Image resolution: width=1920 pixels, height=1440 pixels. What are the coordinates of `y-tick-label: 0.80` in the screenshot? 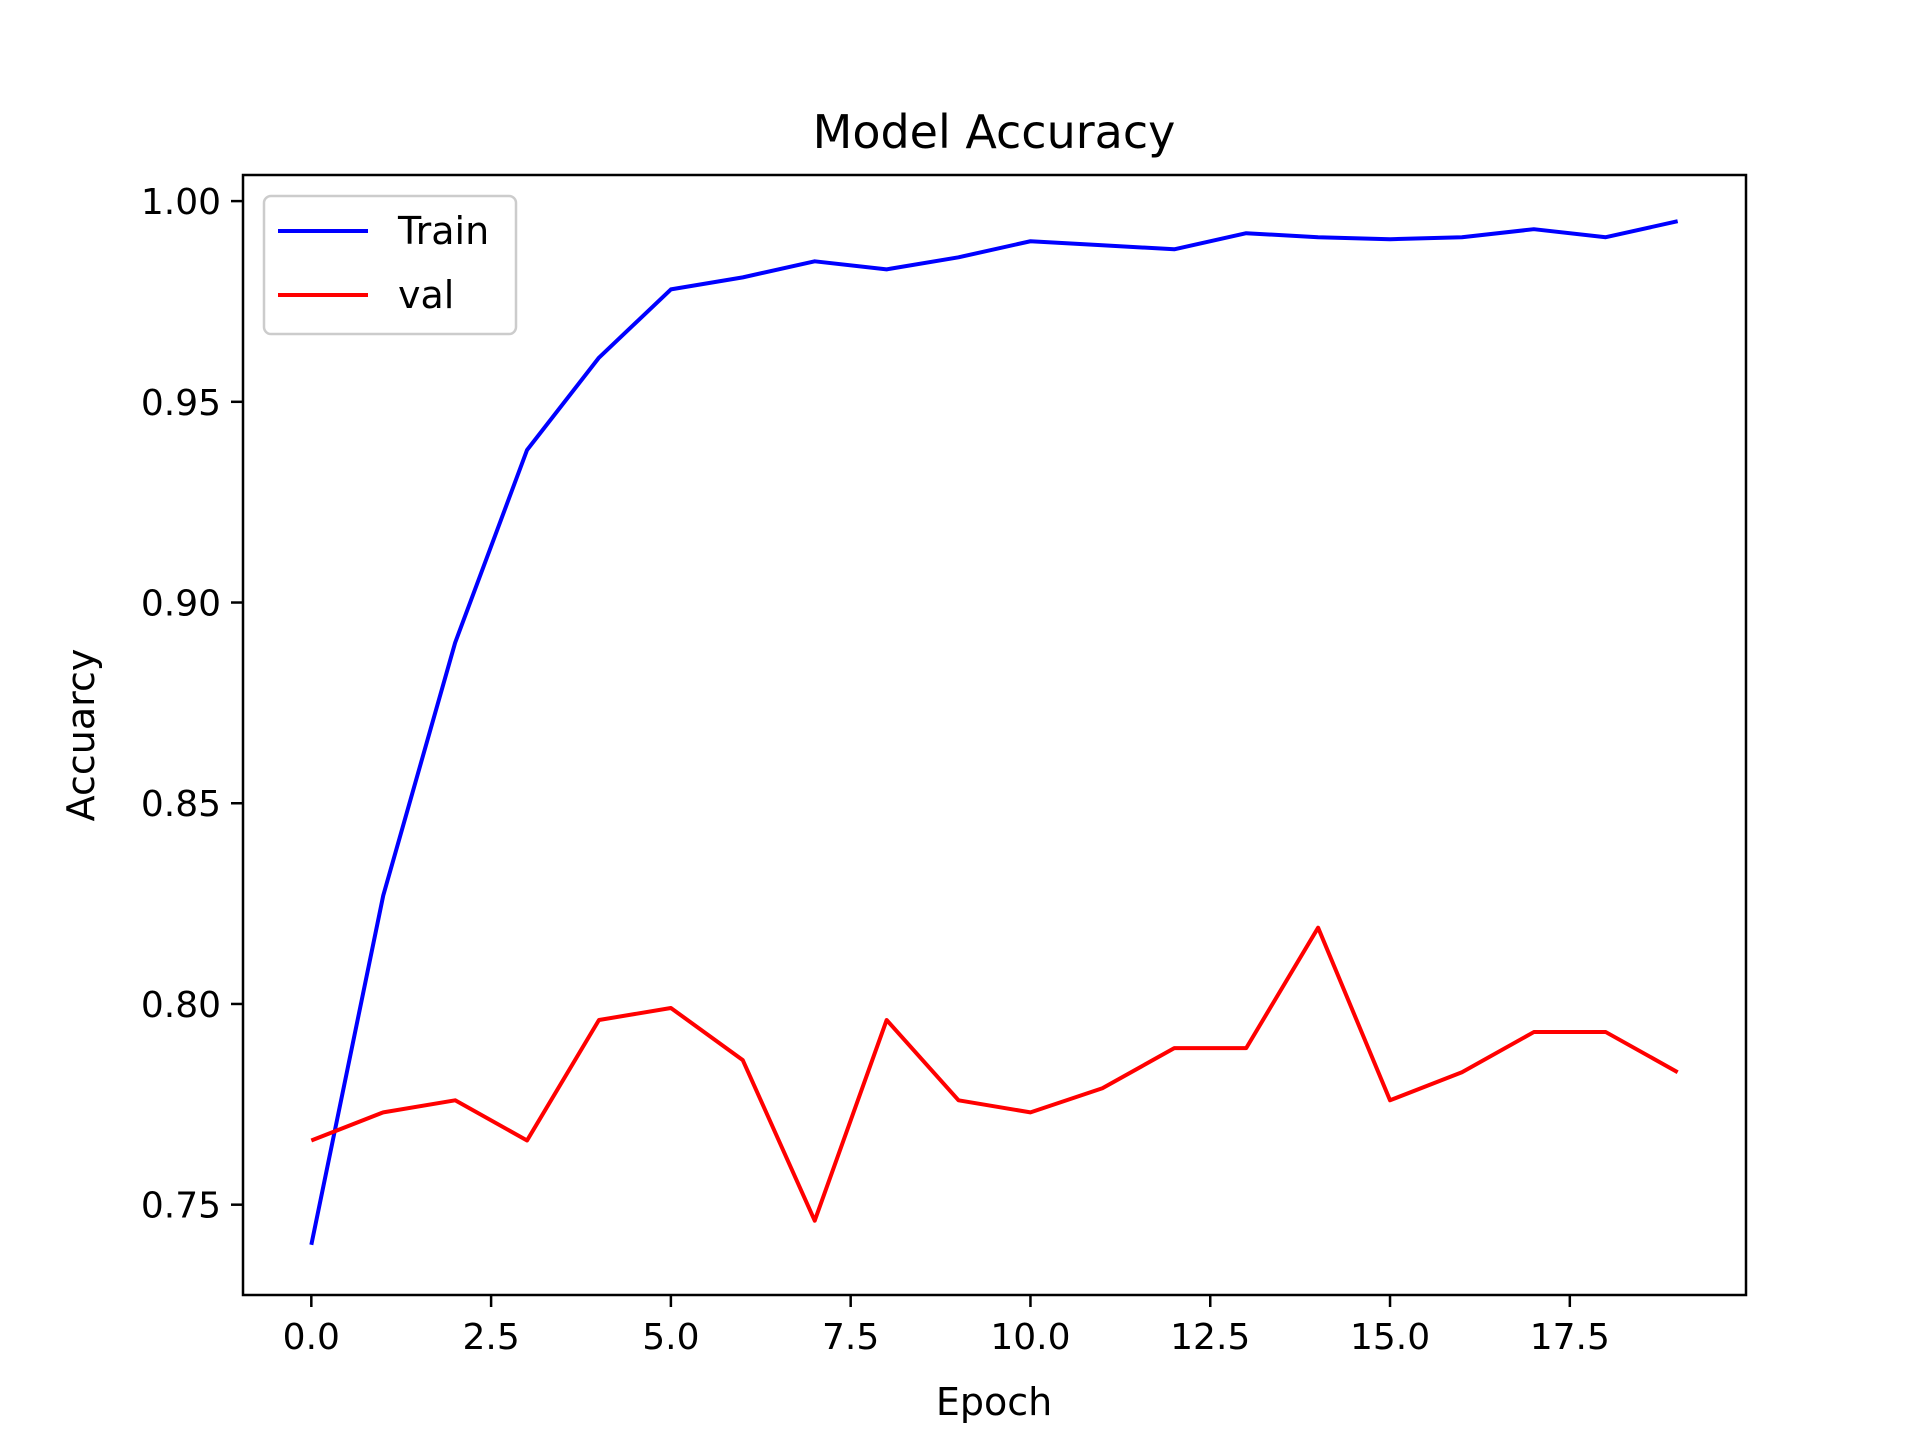 It's located at (181, 1005).